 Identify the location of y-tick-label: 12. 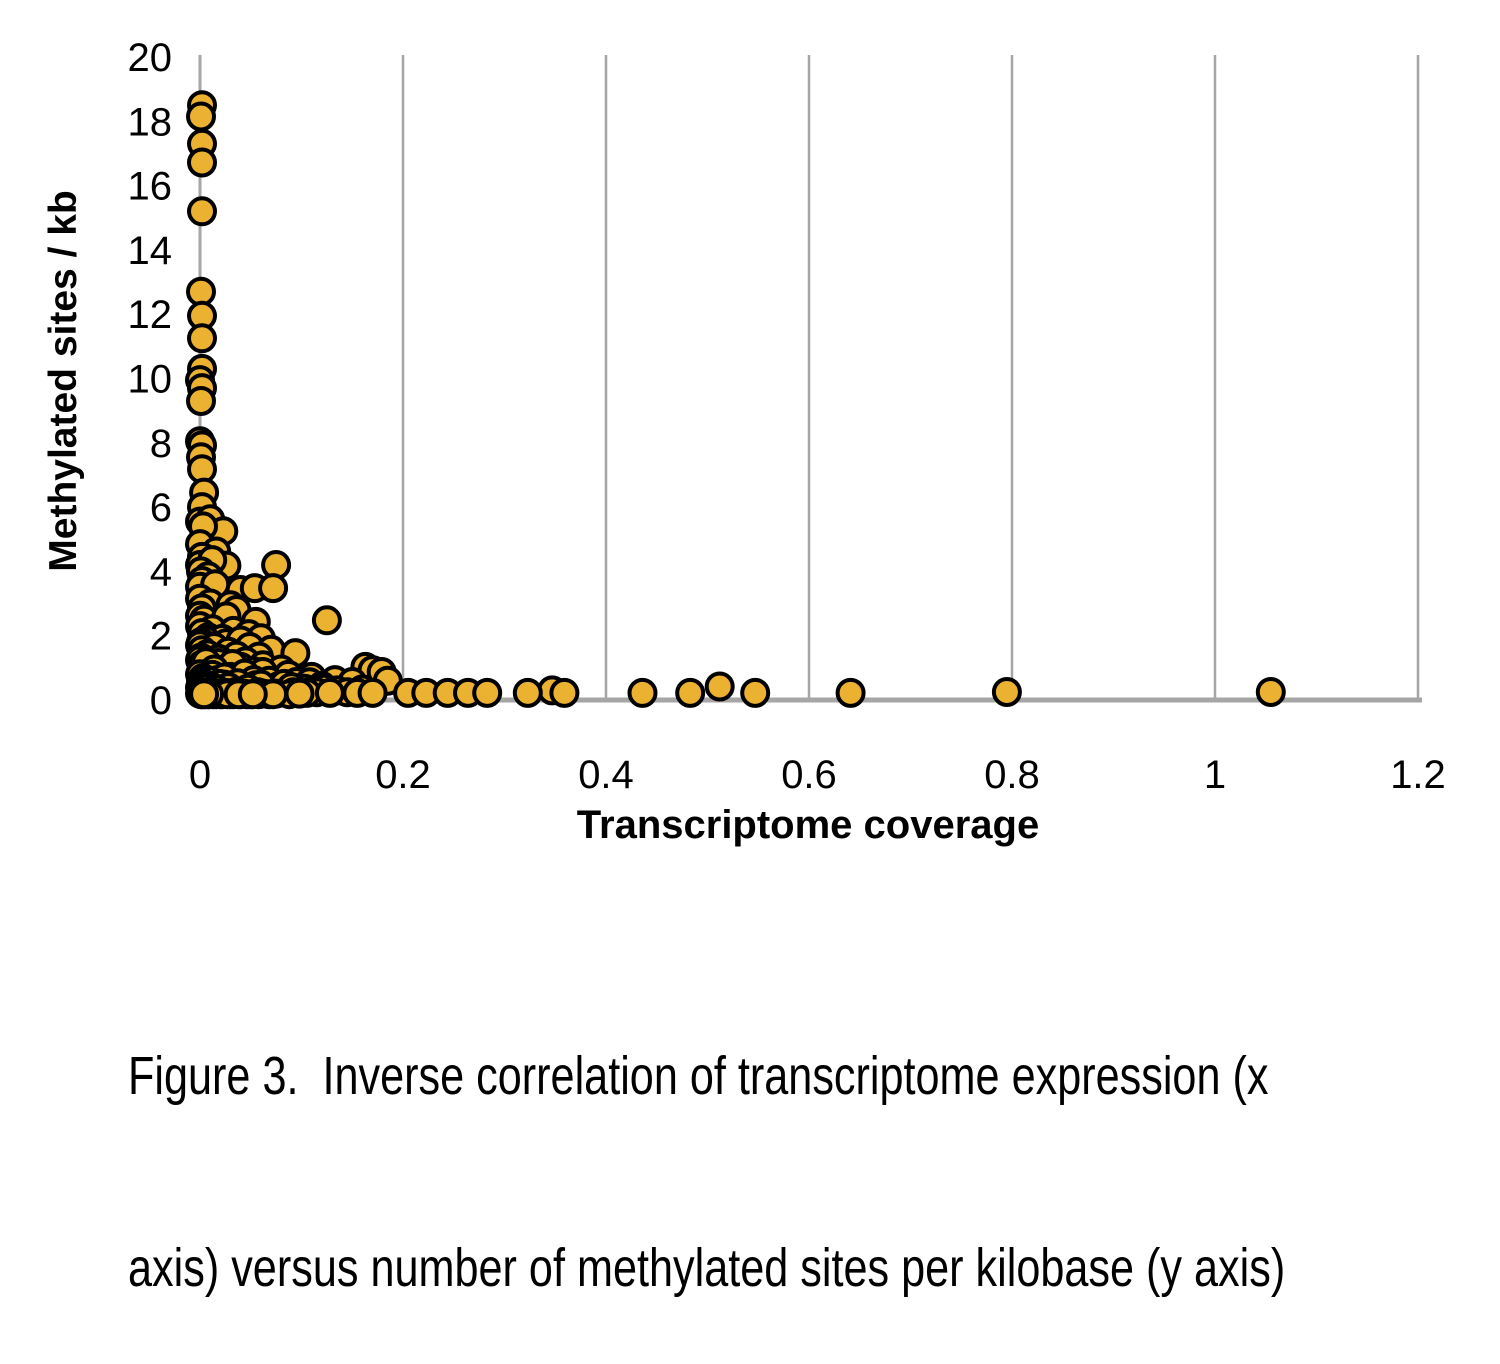
(150, 315).